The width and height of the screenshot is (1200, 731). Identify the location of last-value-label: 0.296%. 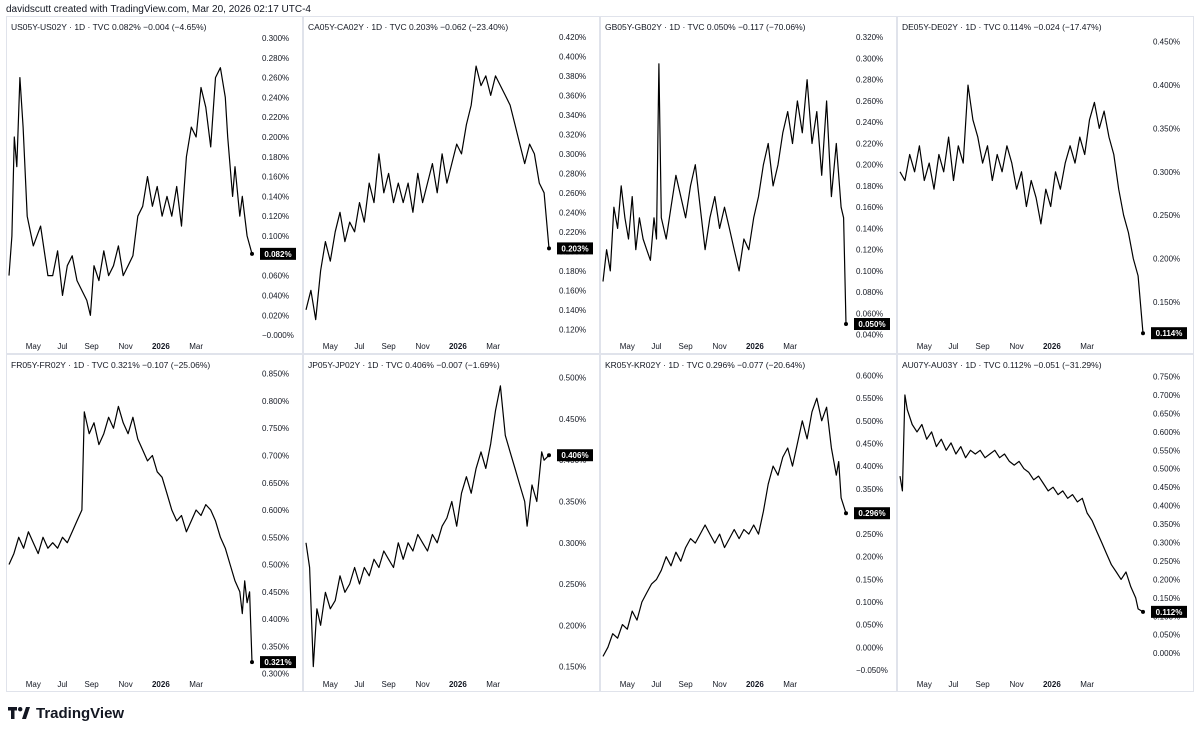
(871, 513).